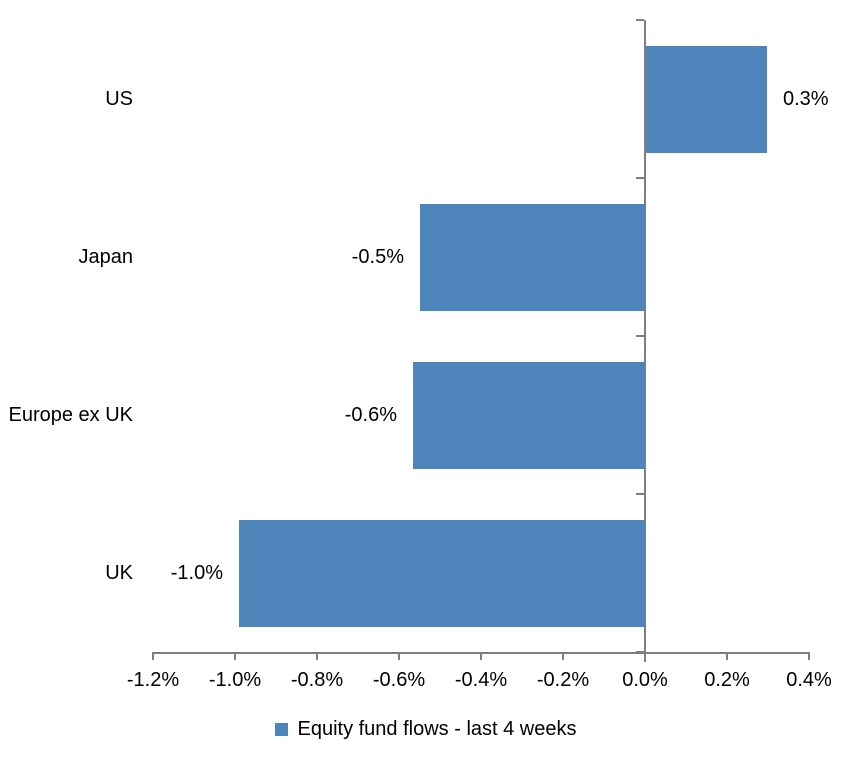  What do you see at coordinates (282, 729) in the screenshot?
I see `legend-swatch-icon` at bounding box center [282, 729].